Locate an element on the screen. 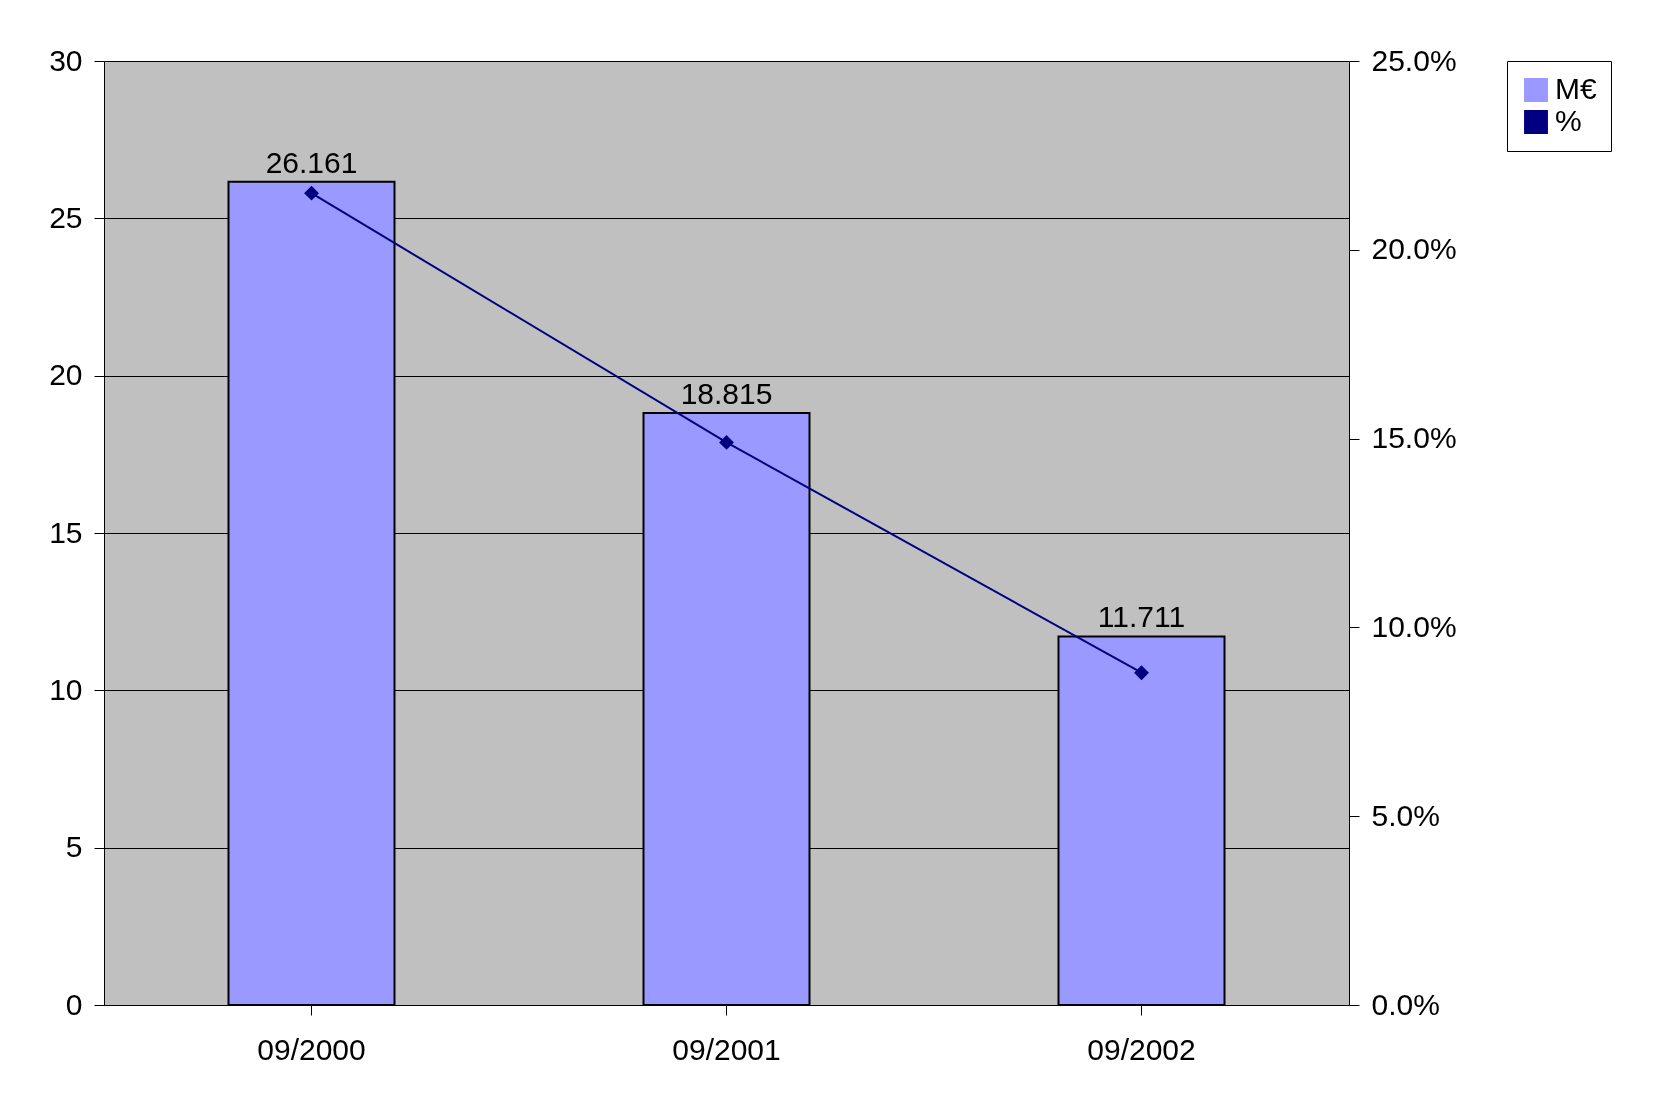 This screenshot has height=1110, width=1676. y-tick-label: 5 is located at coordinates (74, 847).